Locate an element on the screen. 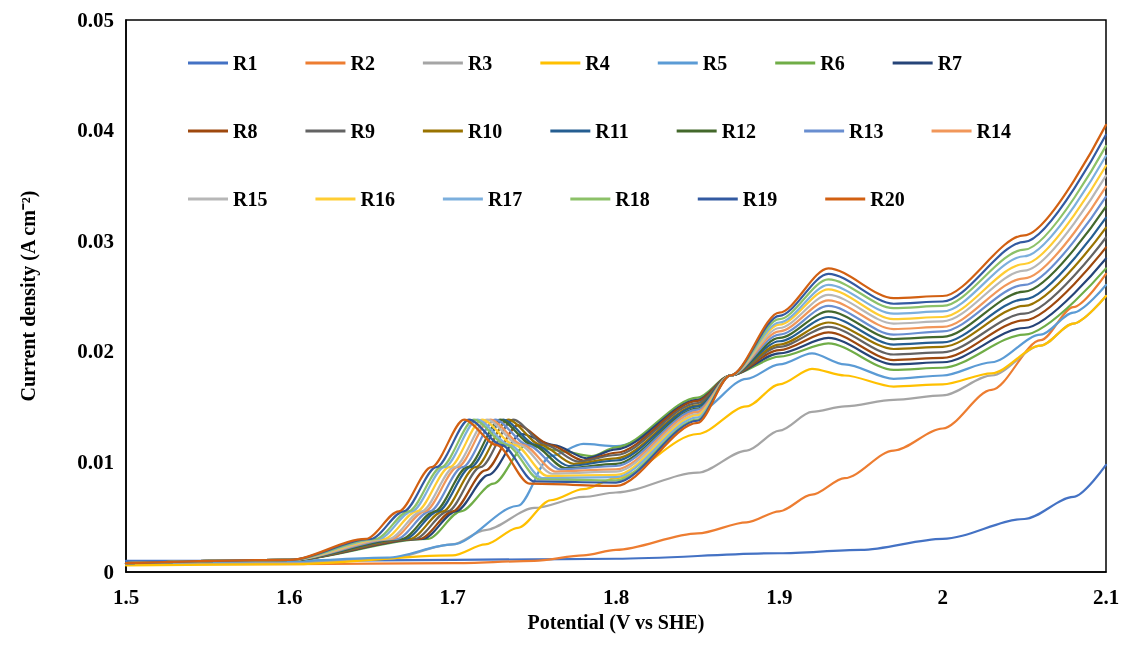 The height and width of the screenshot is (654, 1138). legend-label: R16 is located at coordinates (377, 199).